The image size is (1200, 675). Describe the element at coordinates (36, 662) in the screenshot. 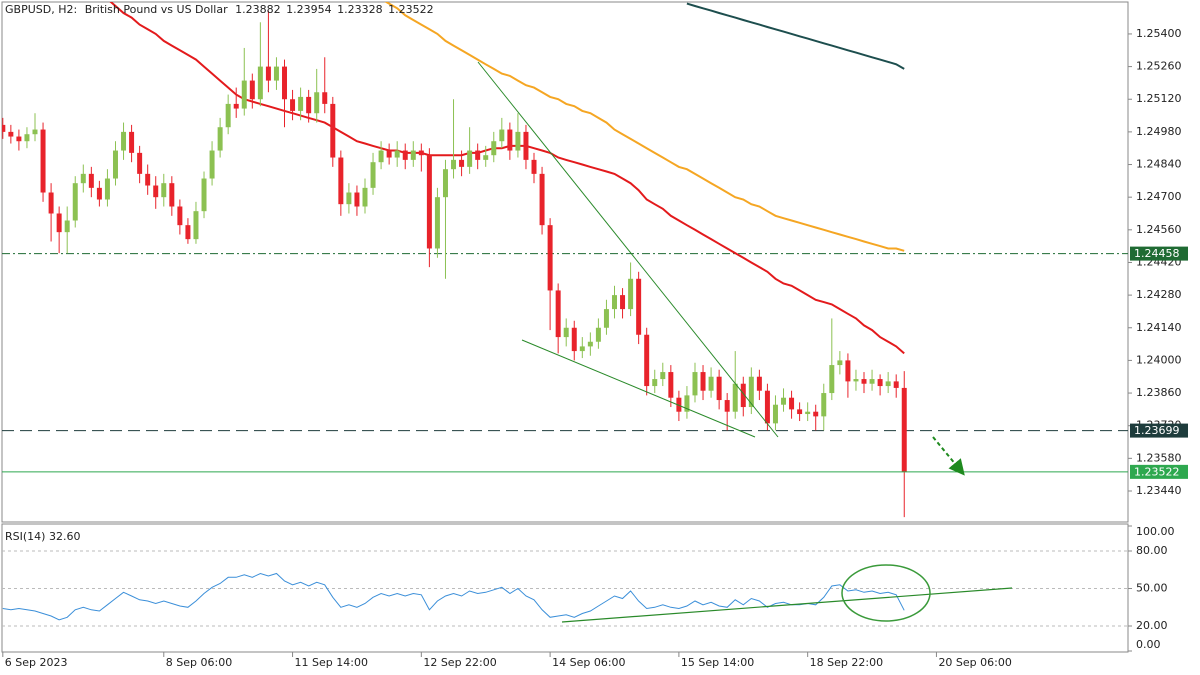

I see `x-tick-label: 6 Sep 2023` at that location.